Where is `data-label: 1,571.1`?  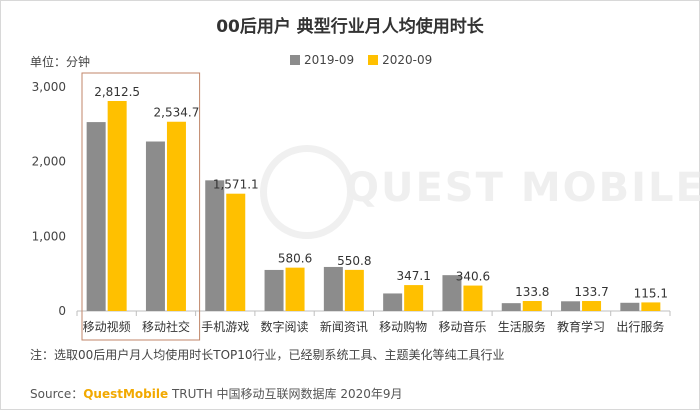 data-label: 1,571.1 is located at coordinates (236, 185).